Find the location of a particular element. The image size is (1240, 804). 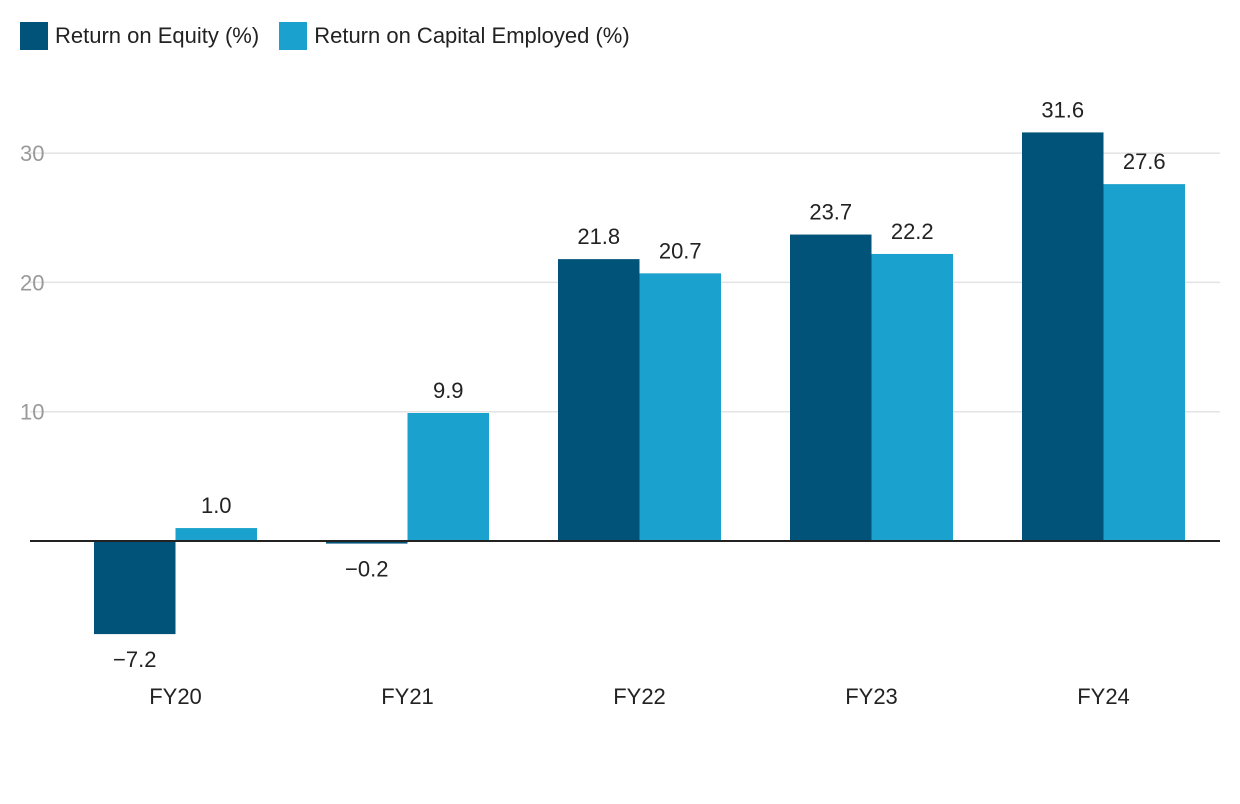

x-tick-label-fy24: FY24 is located at coordinates (1103, 696).